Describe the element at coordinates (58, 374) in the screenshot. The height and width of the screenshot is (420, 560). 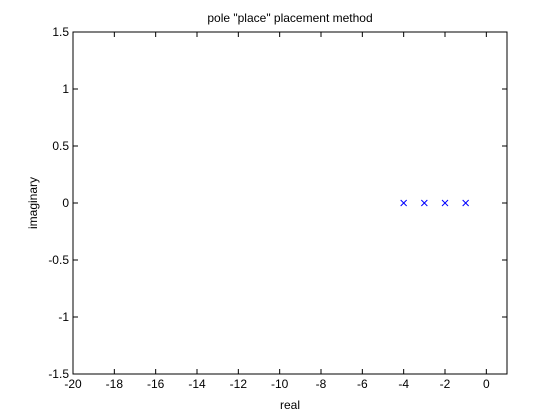
I see `y-tick-label: -1.5` at that location.